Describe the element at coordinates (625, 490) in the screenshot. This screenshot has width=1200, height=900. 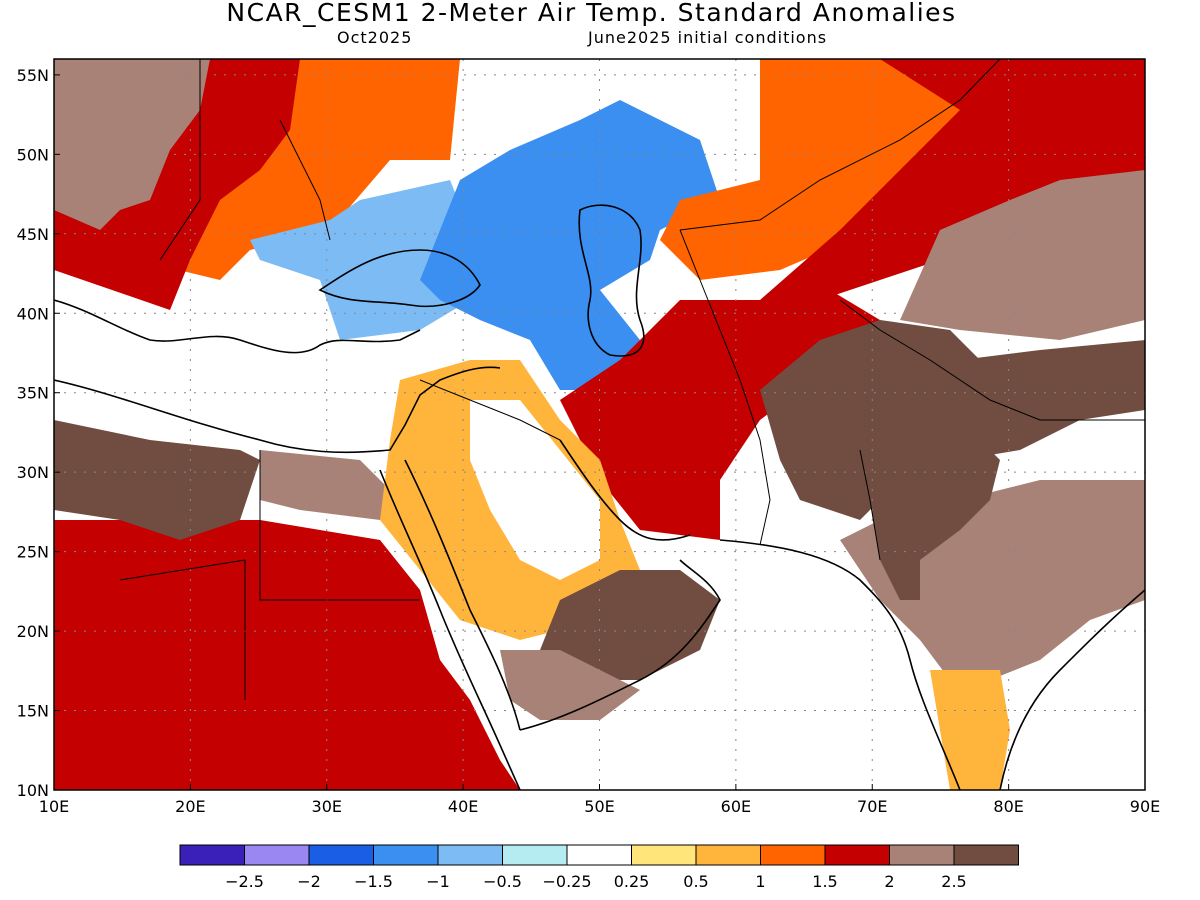
I see `persian-gulf-coast` at that location.